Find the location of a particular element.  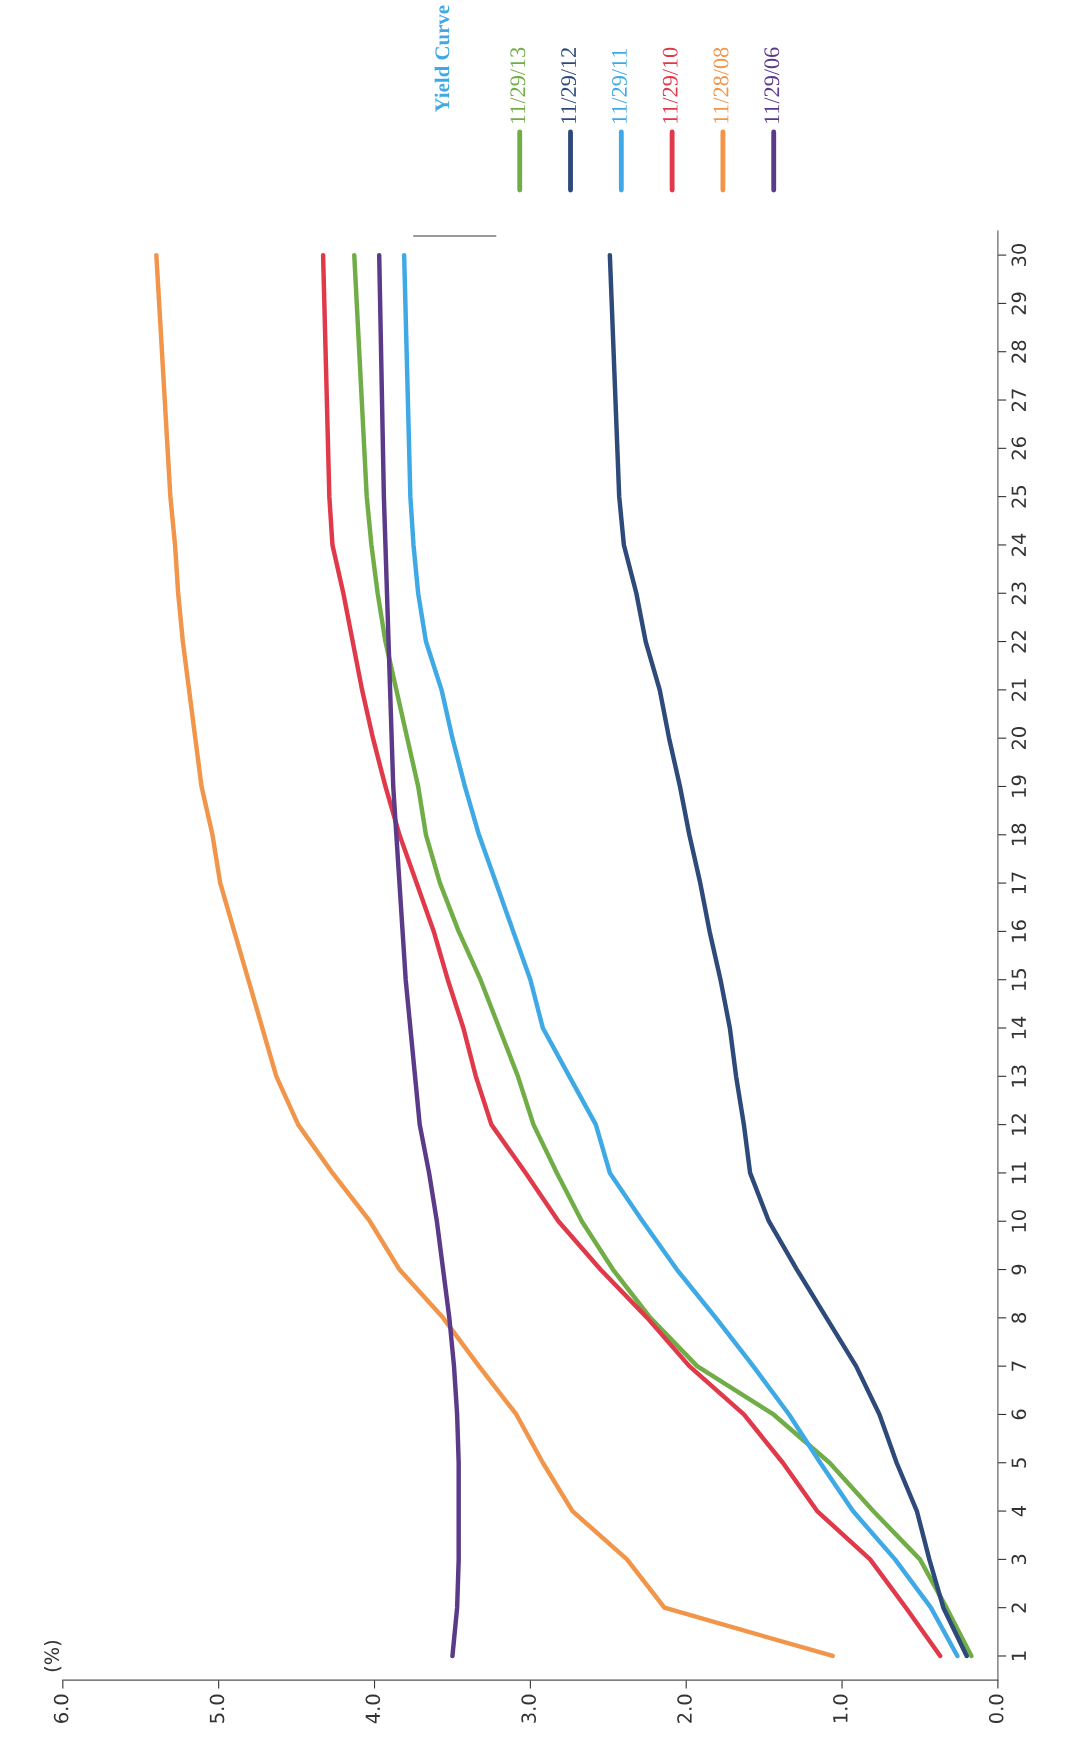

y-tick-label: 17 is located at coordinates (1018, 883).